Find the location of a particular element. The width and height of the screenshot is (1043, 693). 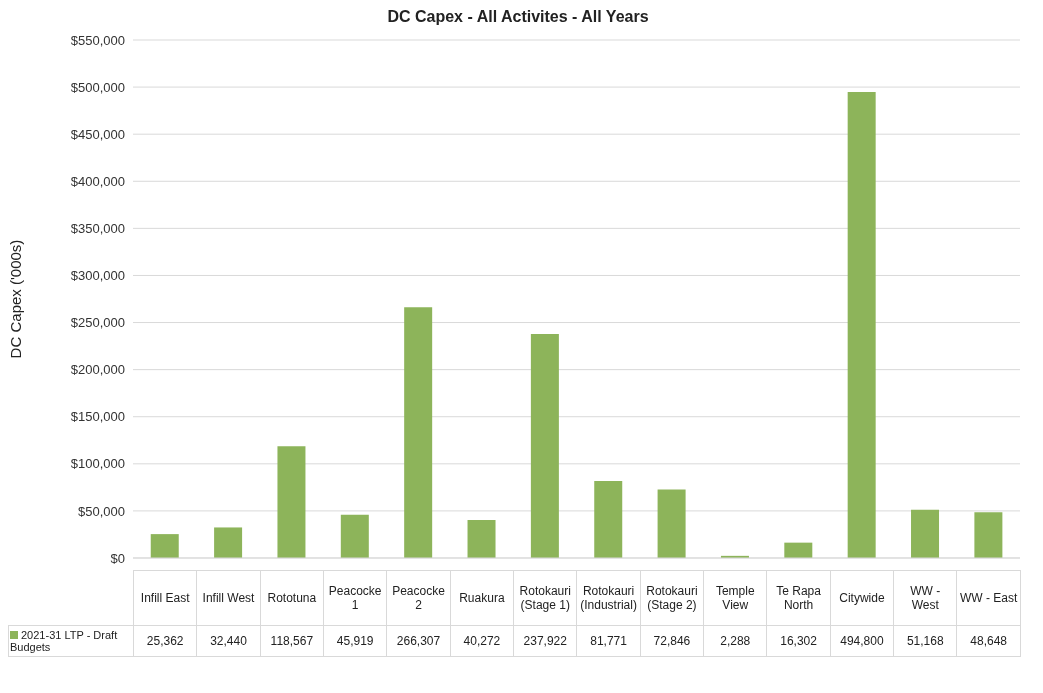

x-tick-label: Rotokauri (Stage 1) is located at coordinates (545, 598).